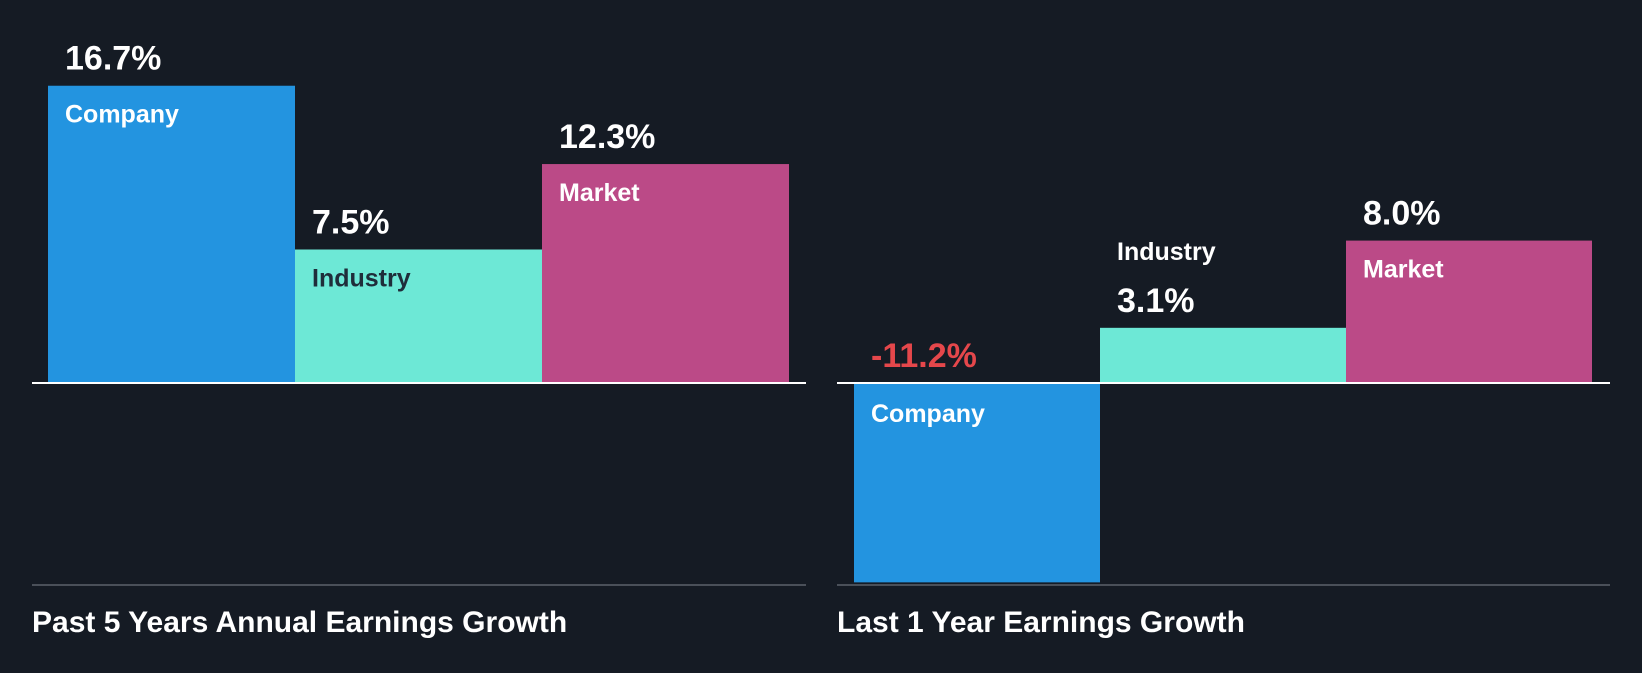 This screenshot has width=1642, height=673. What do you see at coordinates (300, 622) in the screenshot?
I see `chart-title-past-5-years: Past 5 Years Annual Earnings Growth` at bounding box center [300, 622].